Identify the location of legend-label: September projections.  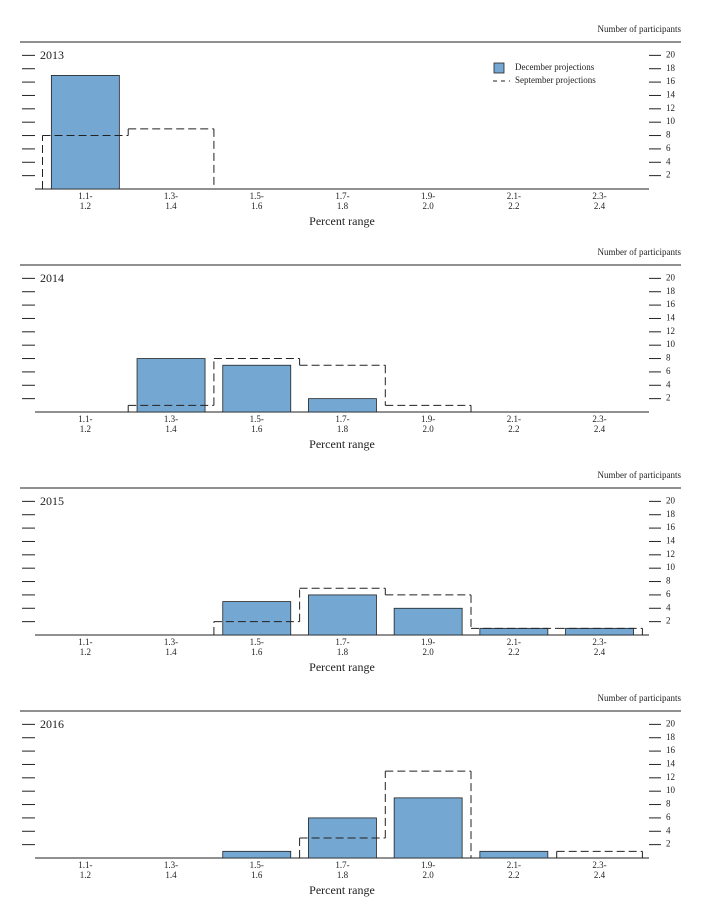
(555, 80).